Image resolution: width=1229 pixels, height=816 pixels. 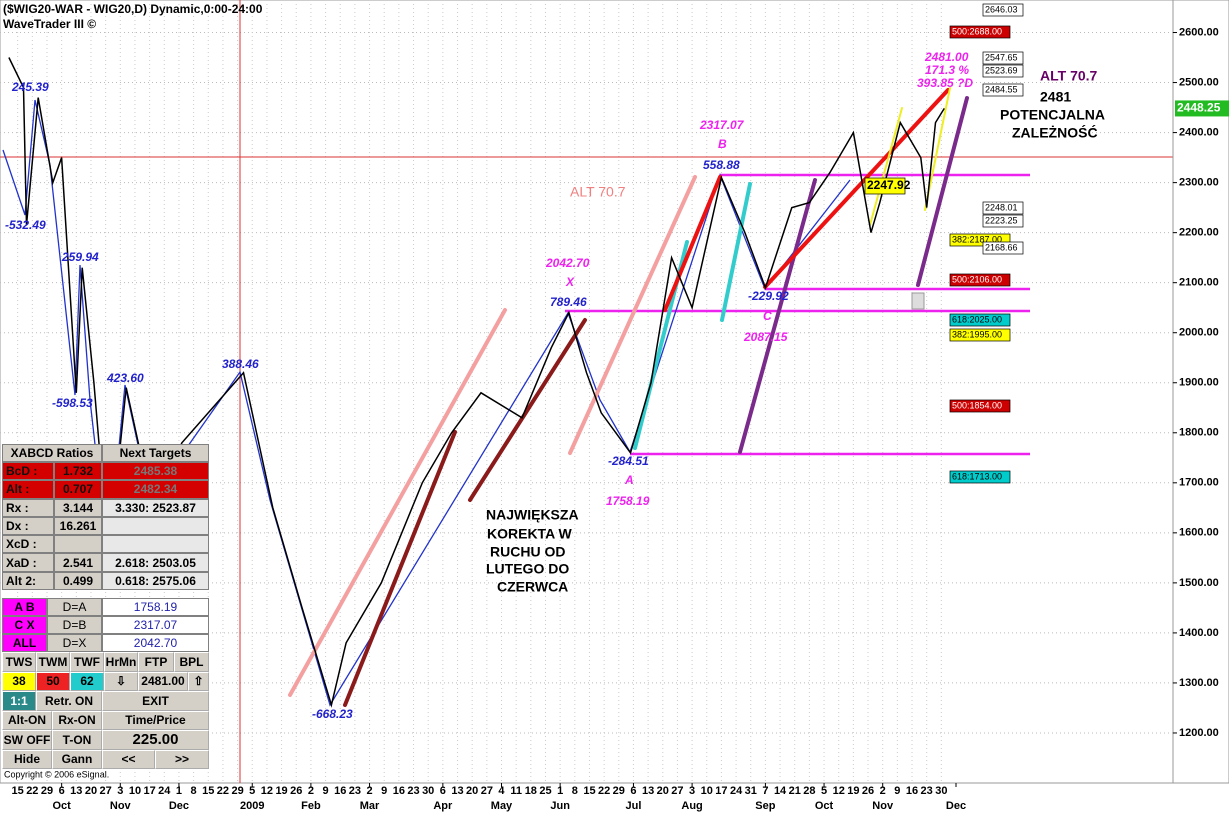 What do you see at coordinates (47, 791) in the screenshot?
I see `x-day-label: 29` at bounding box center [47, 791].